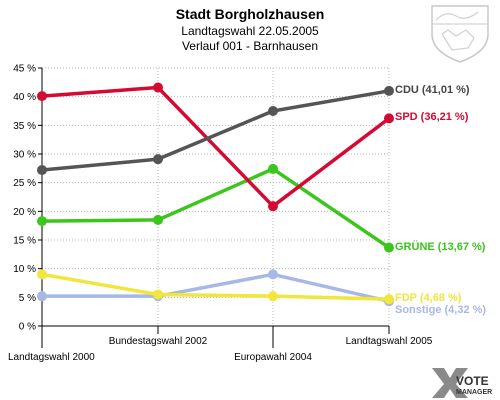 This screenshot has height=400, width=500. Describe the element at coordinates (250, 46) in the screenshot. I see `chart-subtitle-district: Verlauf 001 - Barnhausen` at that location.